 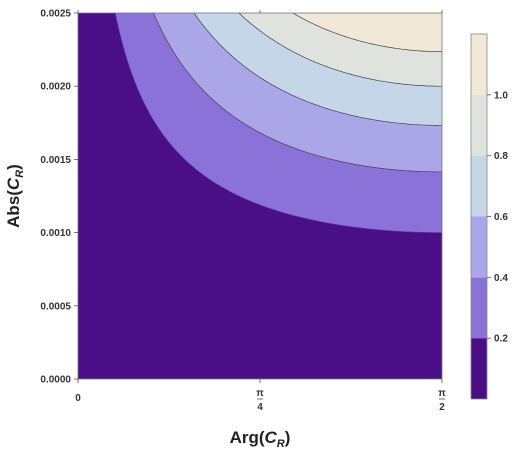 What do you see at coordinates (55, 380) in the screenshot?
I see `y-tick-label: 0.0000` at bounding box center [55, 380].